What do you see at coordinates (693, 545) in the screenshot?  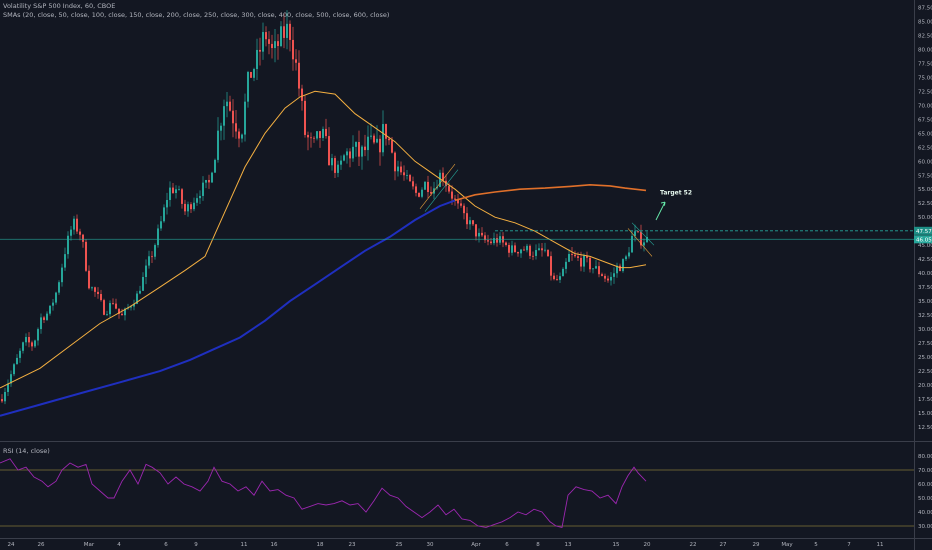 I see `x-tick-label: 22` at bounding box center [693, 545].